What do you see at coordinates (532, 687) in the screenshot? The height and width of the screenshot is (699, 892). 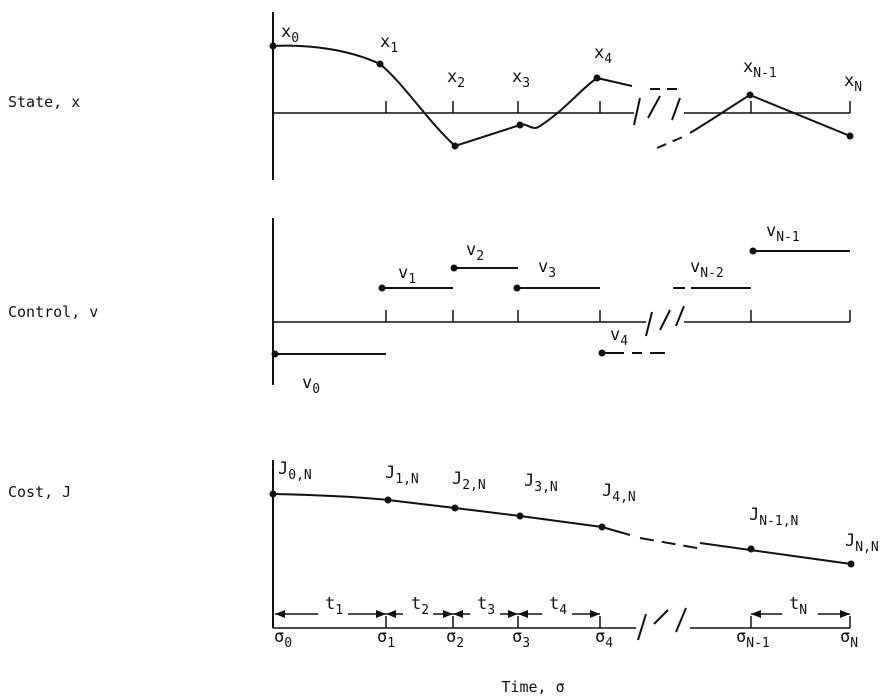 I see `time-axis-title: Time, σ` at bounding box center [532, 687].